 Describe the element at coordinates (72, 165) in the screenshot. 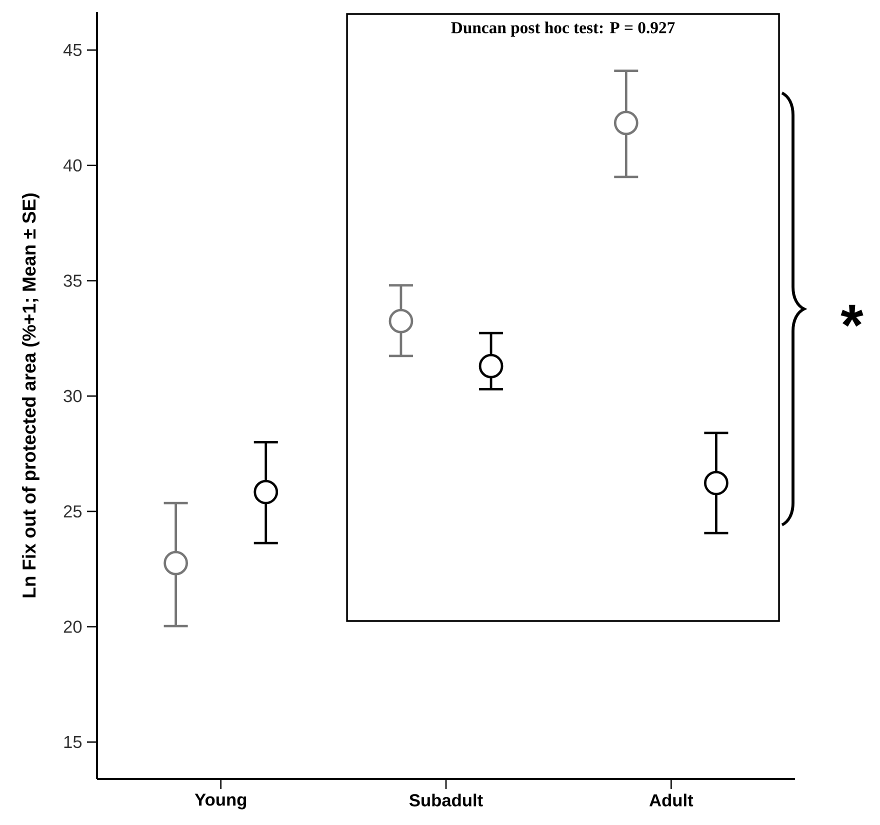

I see `y-tick-label: 40` at that location.